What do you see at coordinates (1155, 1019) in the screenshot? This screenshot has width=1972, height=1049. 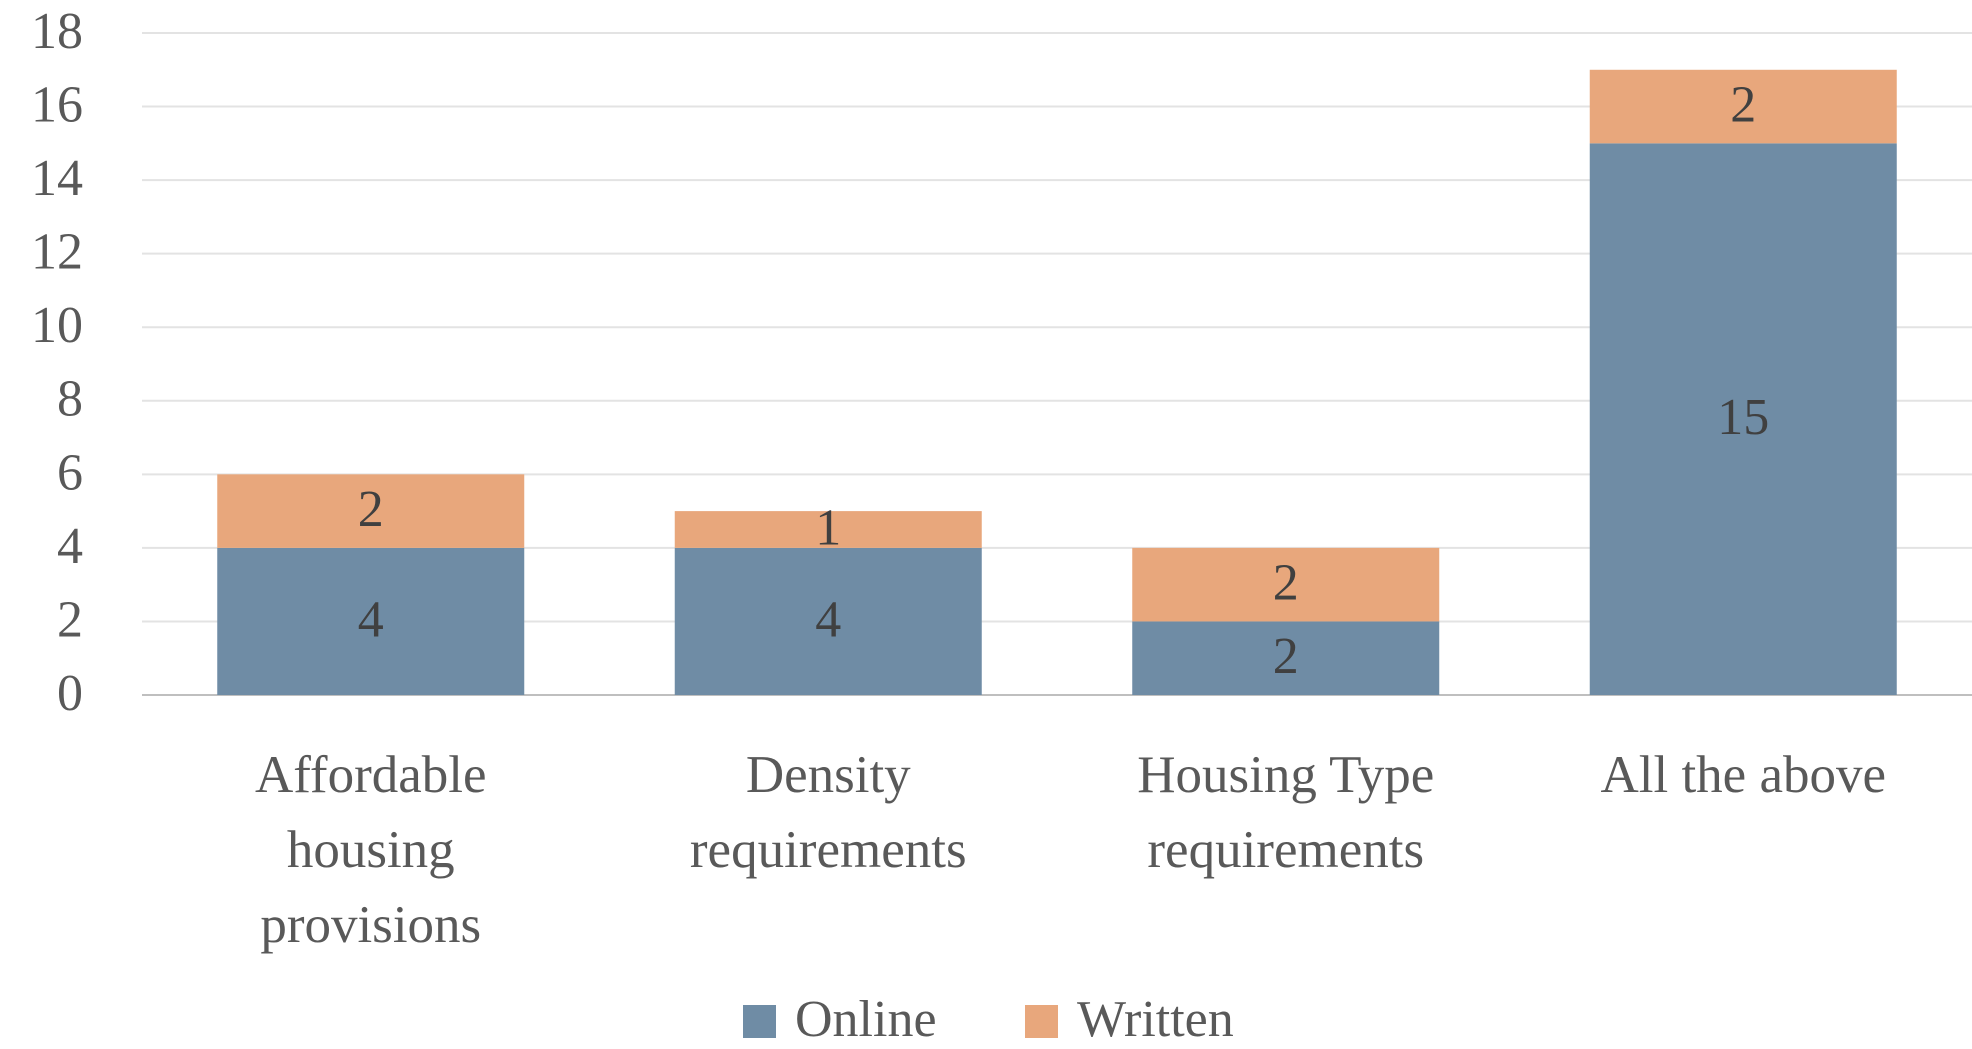 I see `legend-label: Written` at bounding box center [1155, 1019].